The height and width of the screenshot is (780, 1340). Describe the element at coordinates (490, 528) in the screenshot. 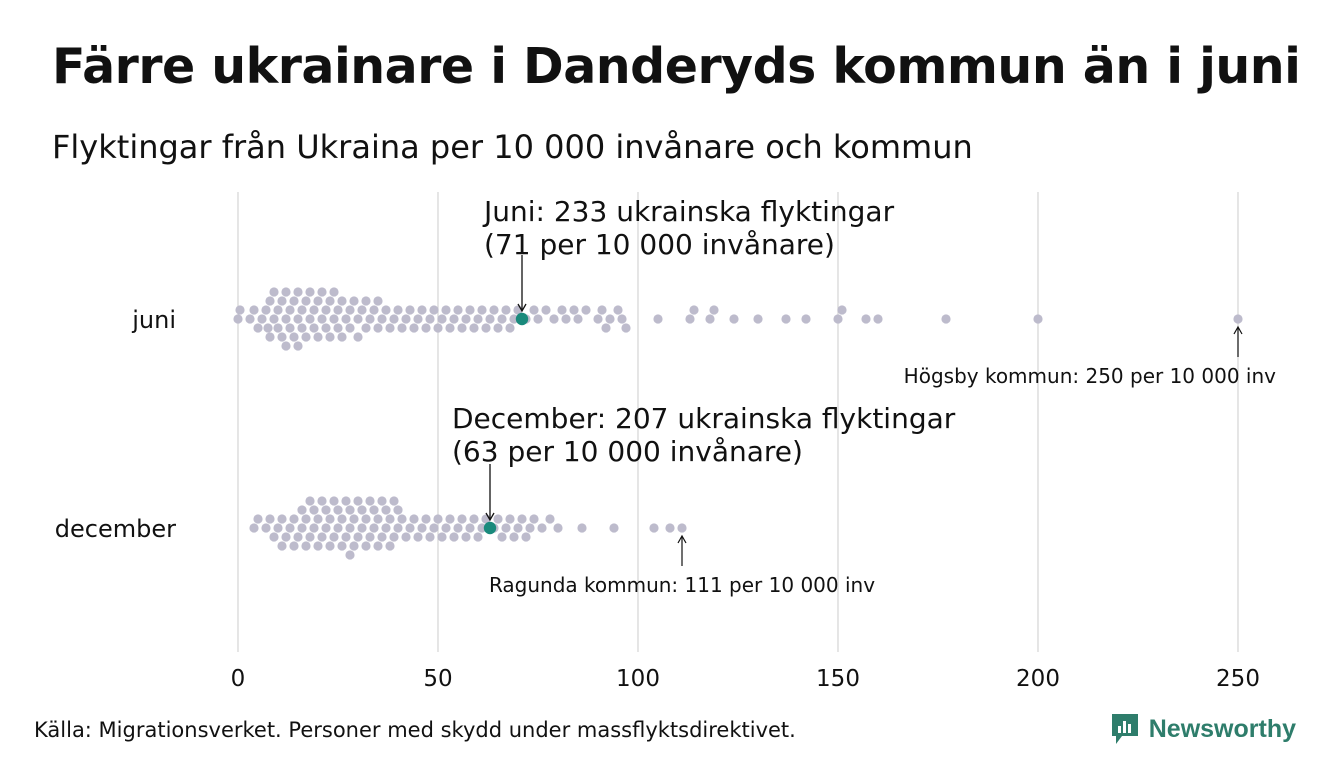

I see `highlight-point-december` at that location.